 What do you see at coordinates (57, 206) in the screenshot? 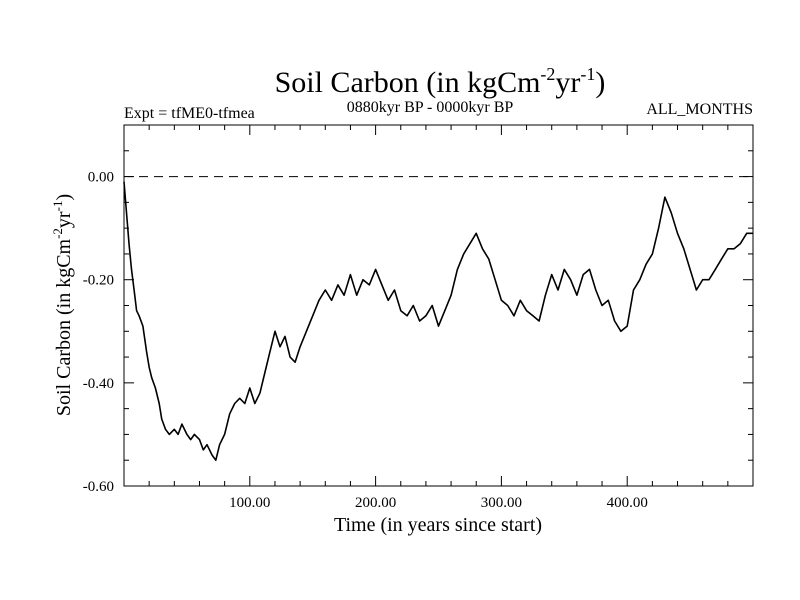
I see `y-axis-label-sup2: -1` at bounding box center [57, 206].